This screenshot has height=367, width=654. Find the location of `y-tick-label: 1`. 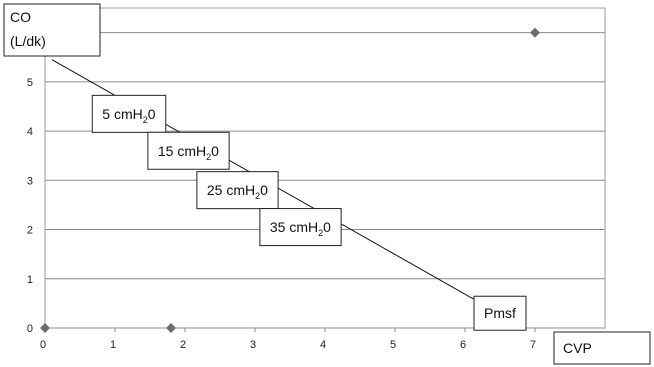

y-tick-label: 1 is located at coordinates (30, 280).